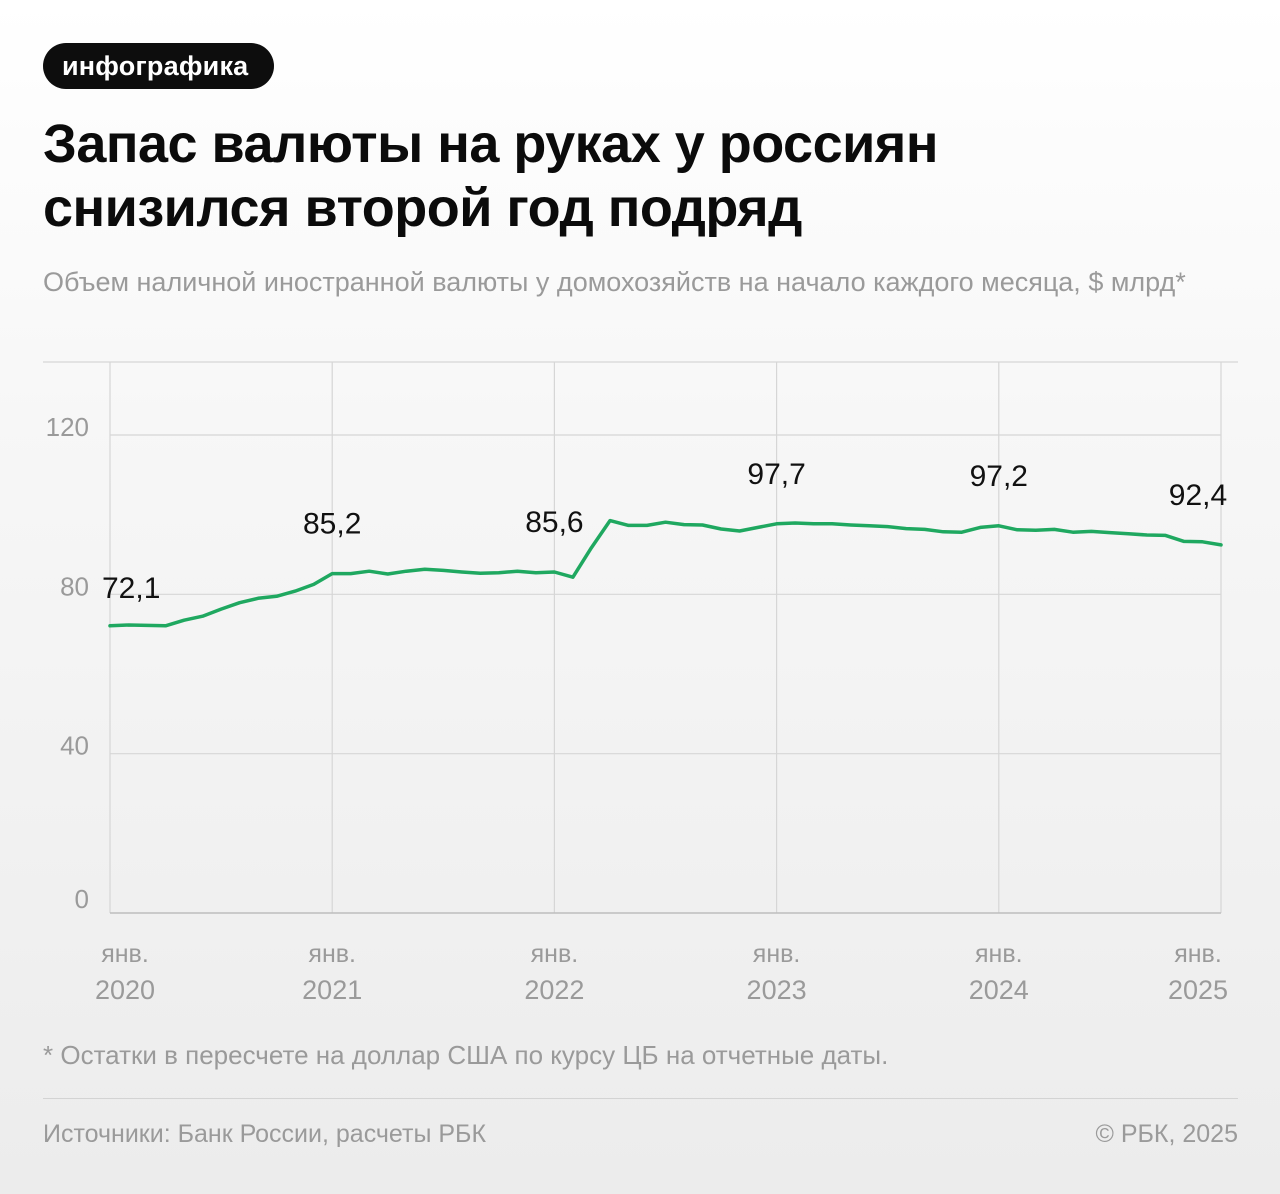  What do you see at coordinates (82, 899) in the screenshot?
I see `y-tick-label: 0` at bounding box center [82, 899].